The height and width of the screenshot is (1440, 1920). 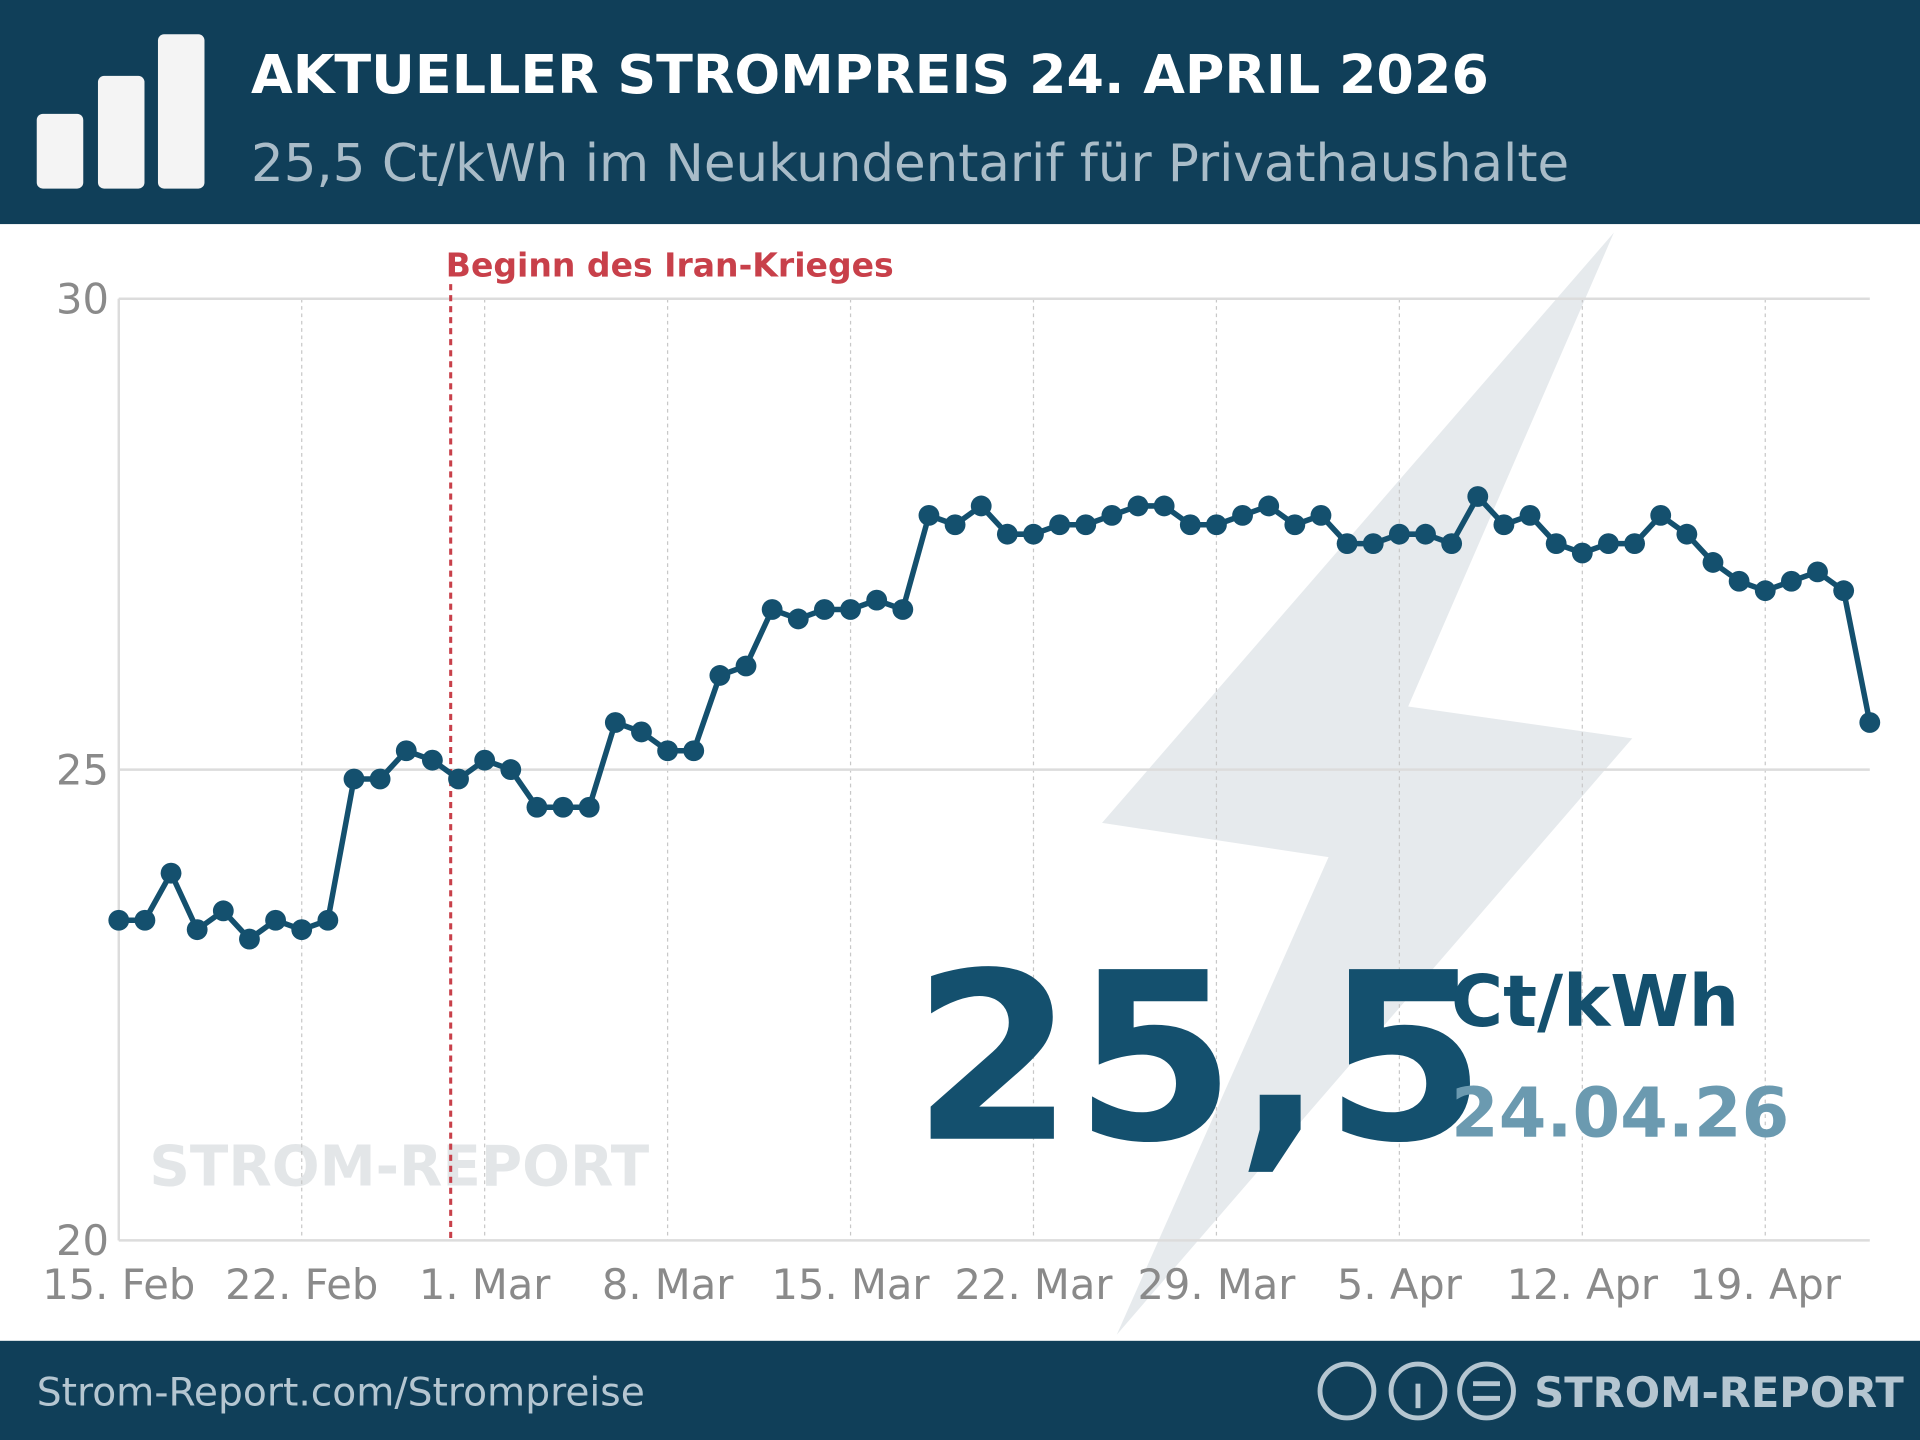 What do you see at coordinates (1216, 1284) in the screenshot?
I see `x-tick-label: 29. Mar` at bounding box center [1216, 1284].